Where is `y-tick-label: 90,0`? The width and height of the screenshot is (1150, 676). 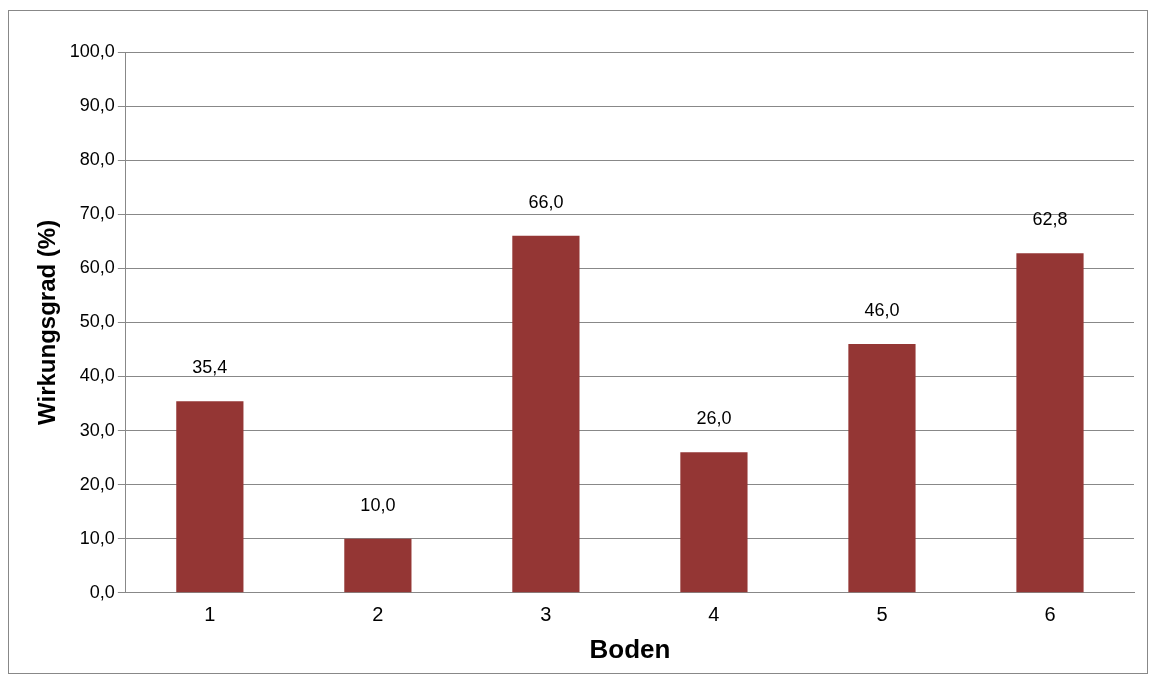 y-tick-label: 90,0 is located at coordinates (97, 105).